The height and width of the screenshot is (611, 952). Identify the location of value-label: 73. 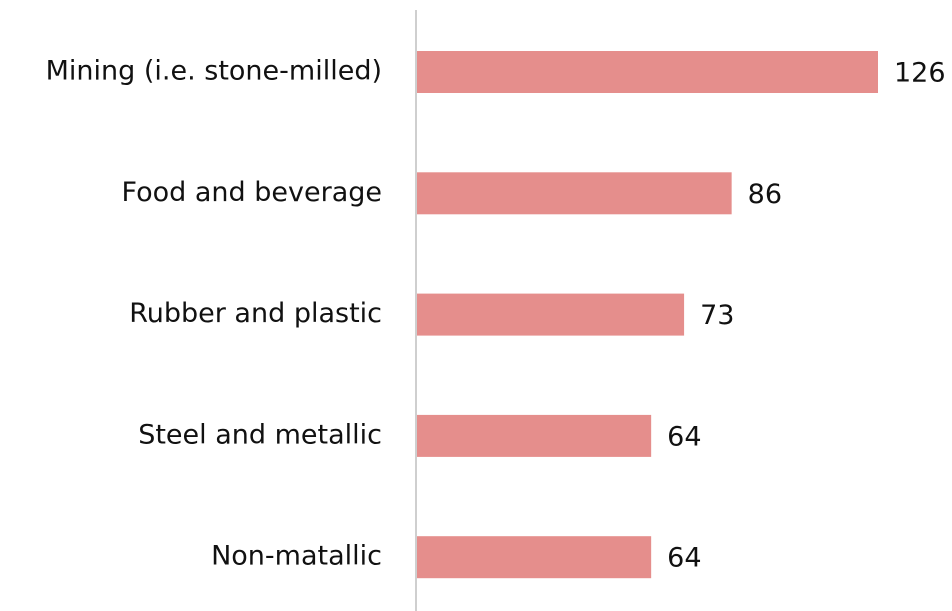
(717, 315).